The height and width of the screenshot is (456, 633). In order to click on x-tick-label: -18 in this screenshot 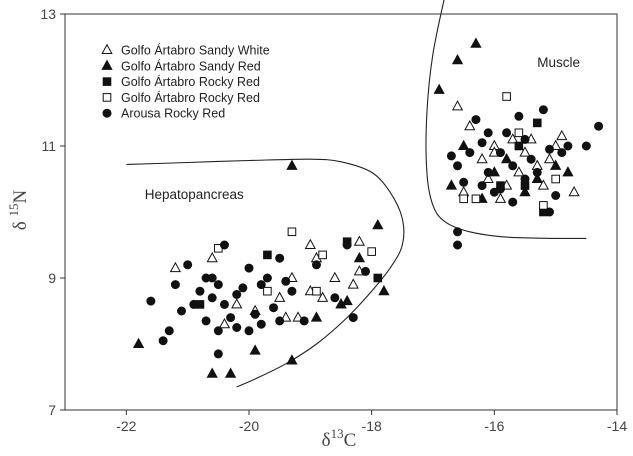, I will do `click(372, 426)`.